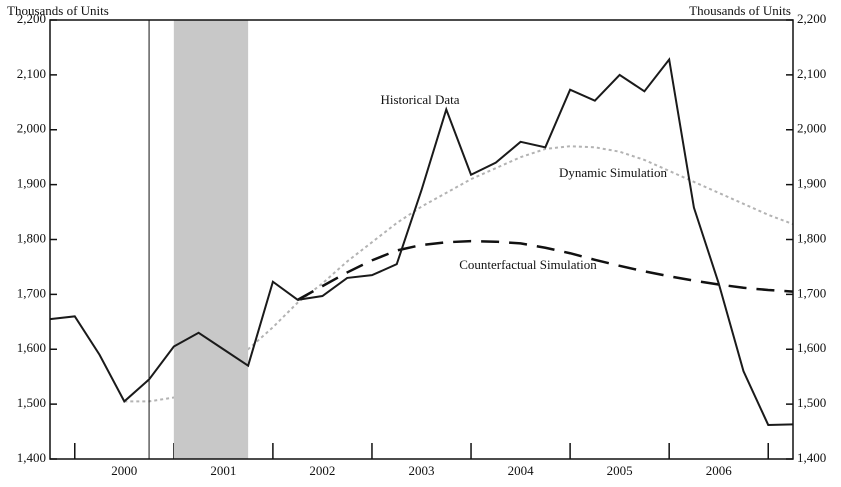 The width and height of the screenshot is (841, 487). I want to click on y2-tick-label: 1,900, so click(811, 183).